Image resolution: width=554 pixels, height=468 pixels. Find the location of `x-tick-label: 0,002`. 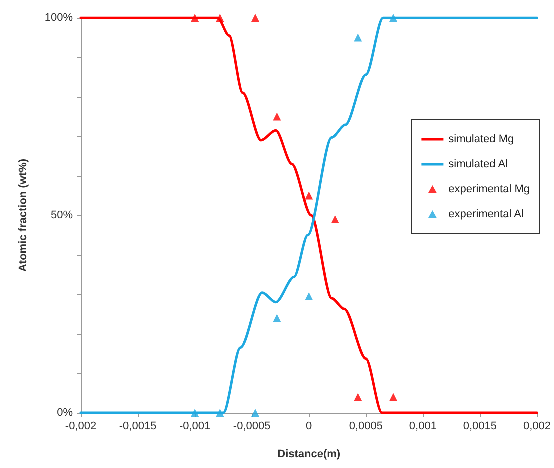

x-tick-label: 0,002 is located at coordinates (537, 426).